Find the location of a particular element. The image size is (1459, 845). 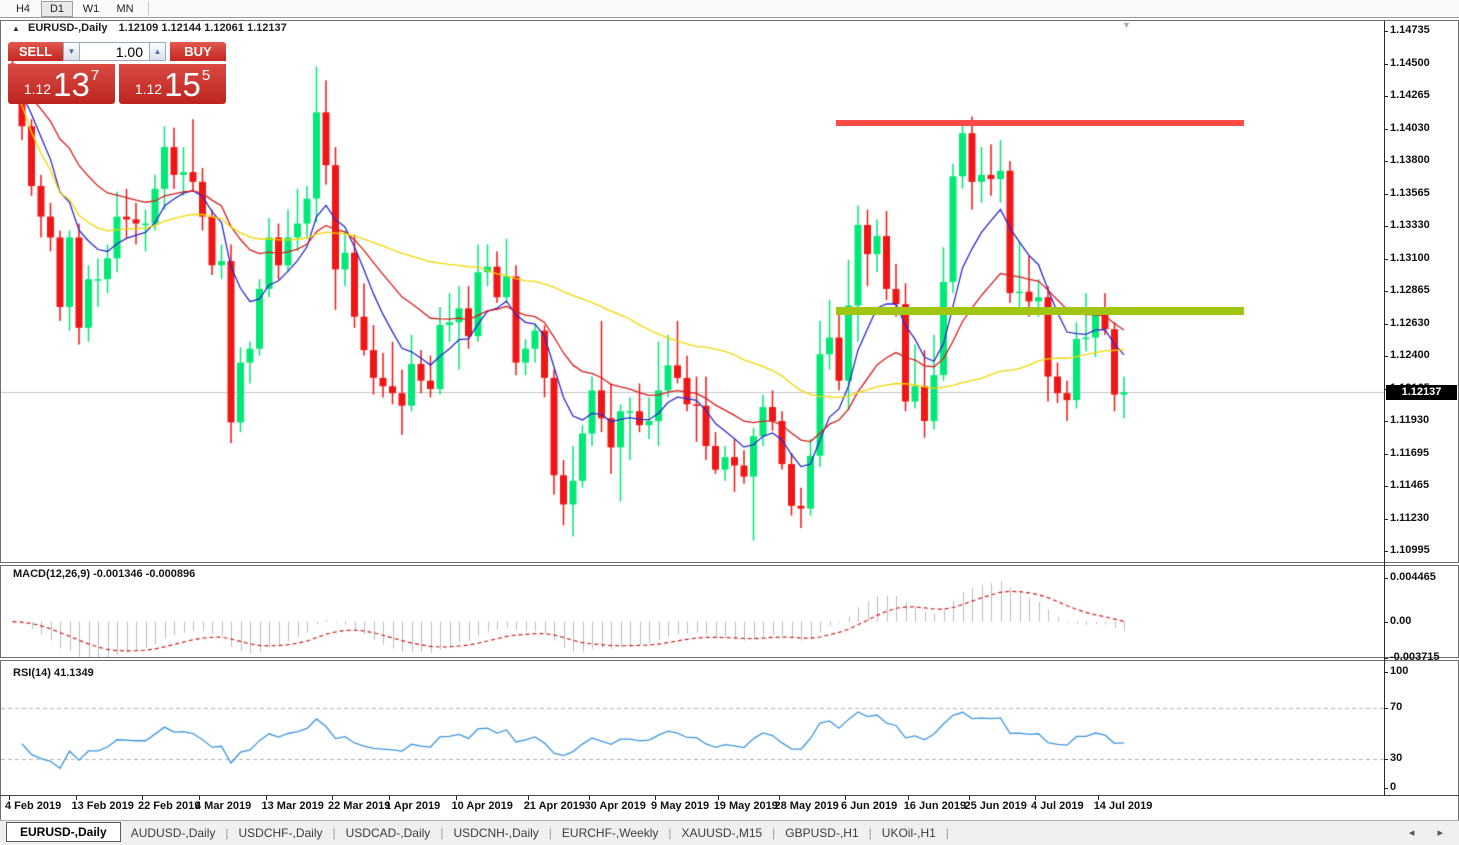

price-axis-label: 1.12865 is located at coordinates (1410, 290).